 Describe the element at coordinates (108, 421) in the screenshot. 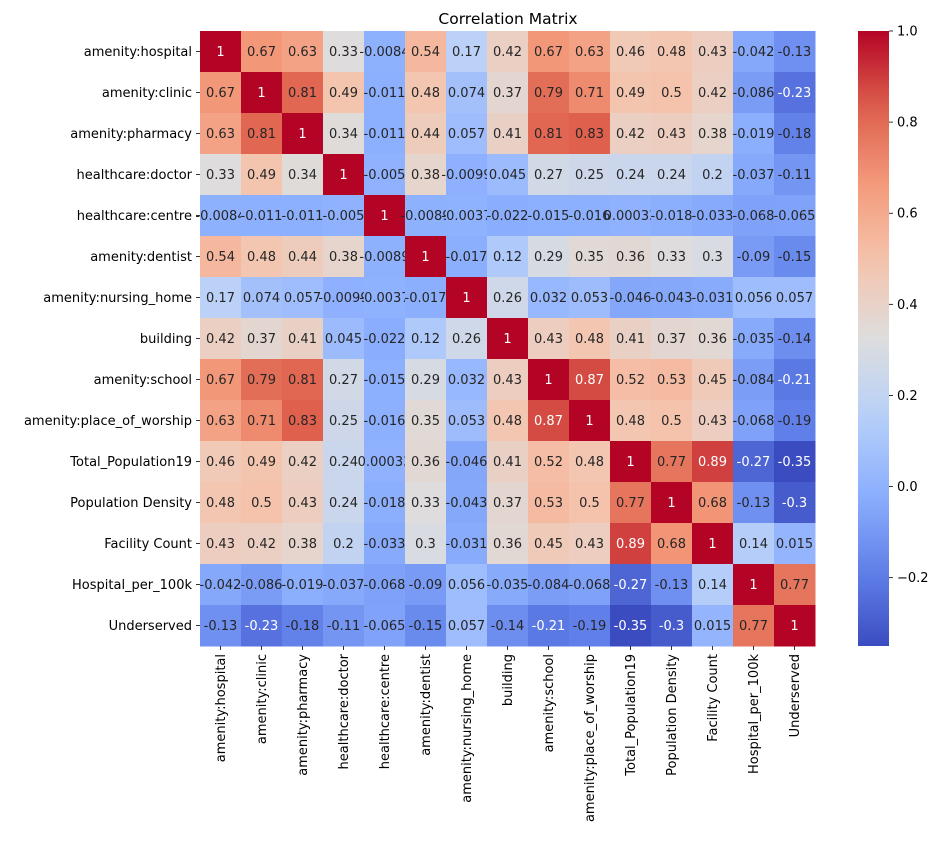

I see `y-tick-label: amenity:place_of_worship` at that location.